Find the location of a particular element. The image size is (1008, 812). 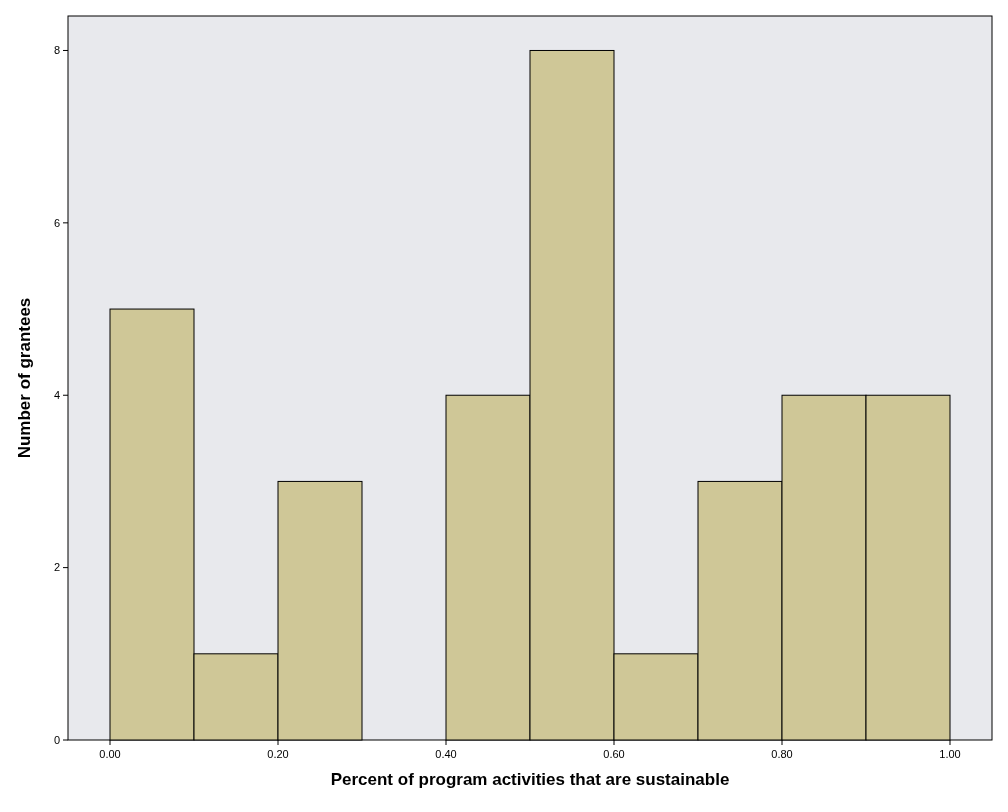

x-tick-label: 0.20 is located at coordinates (278, 754).